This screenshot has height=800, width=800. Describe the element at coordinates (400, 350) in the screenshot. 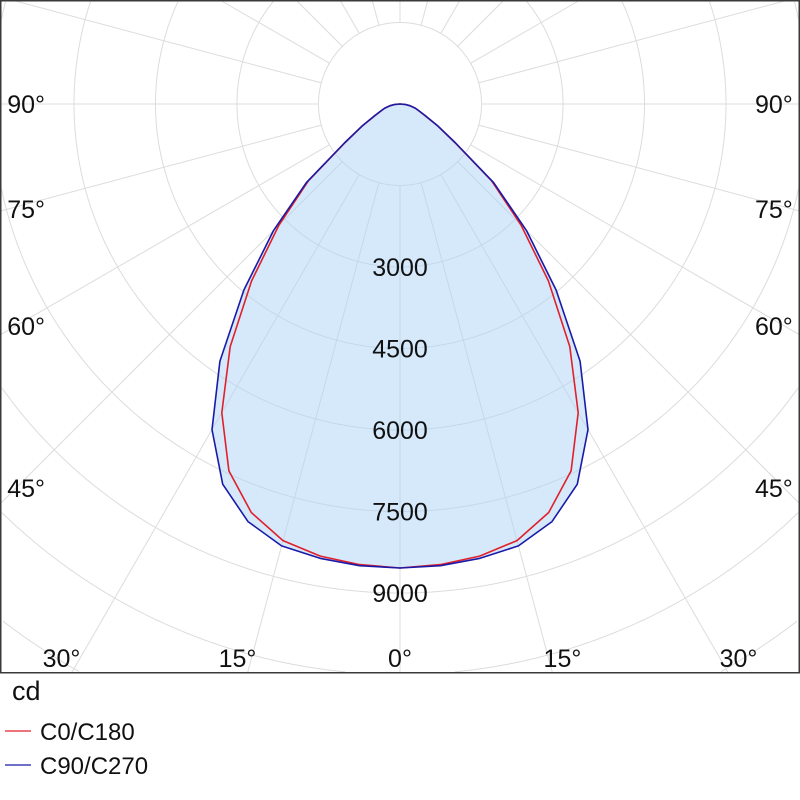

I see `radial-tick-label: 4500` at that location.